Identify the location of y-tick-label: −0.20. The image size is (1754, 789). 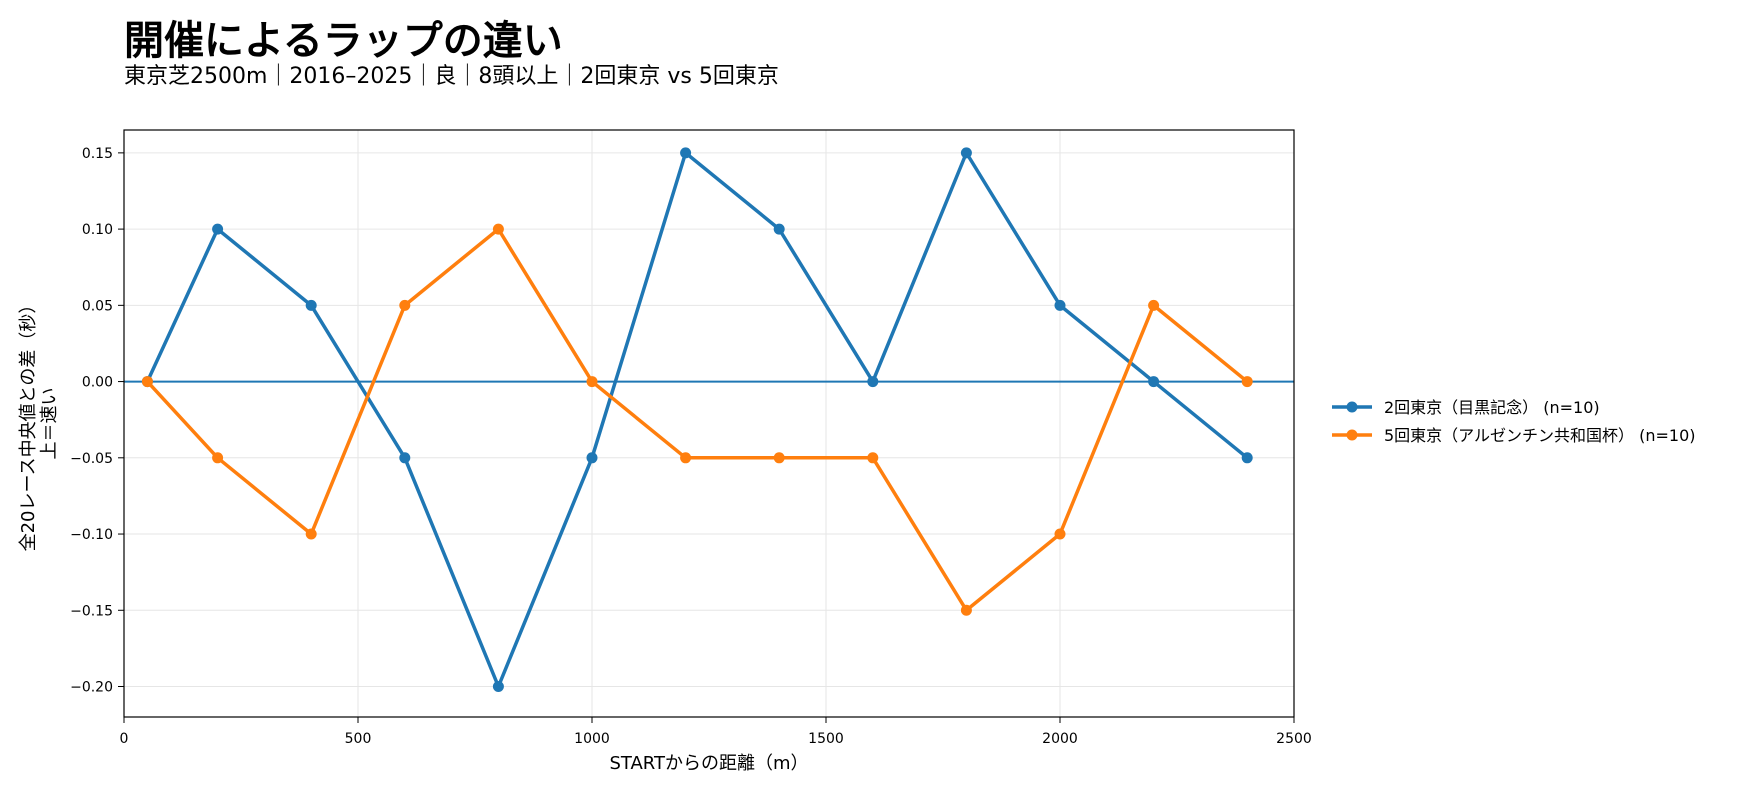
(91, 688).